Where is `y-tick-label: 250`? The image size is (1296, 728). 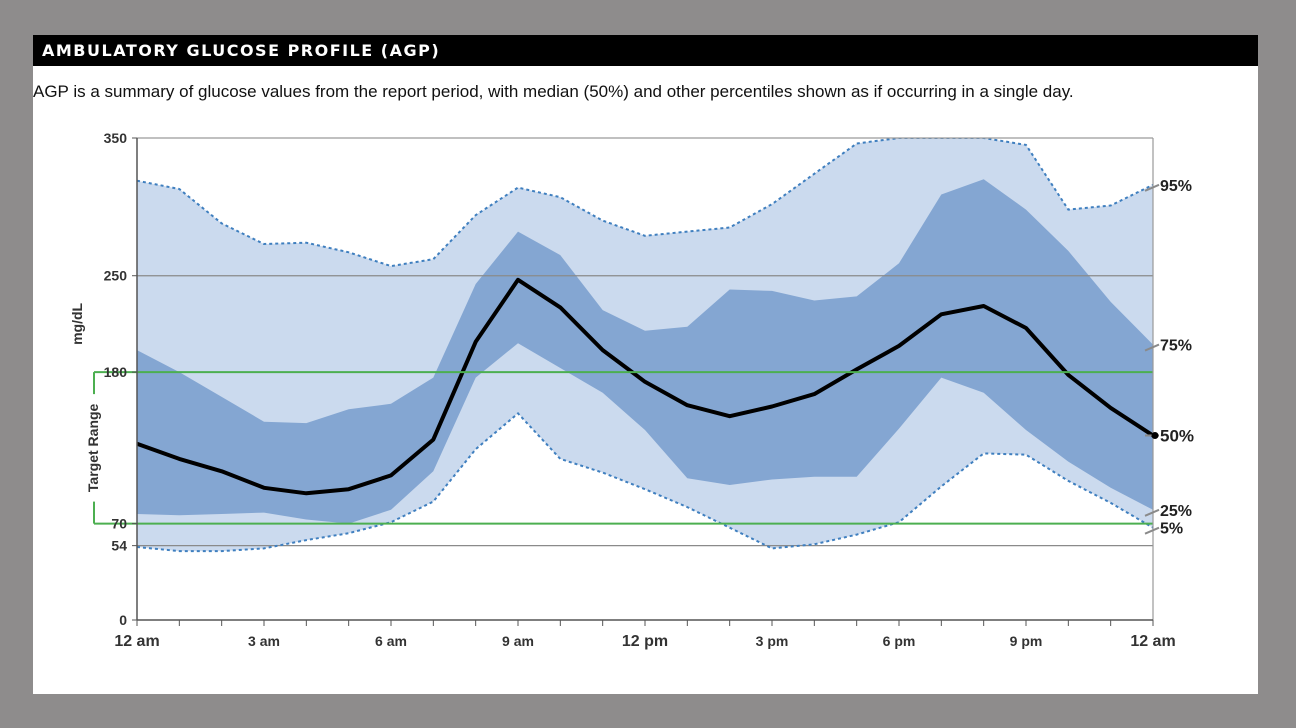 y-tick-label: 250 is located at coordinates (116, 276).